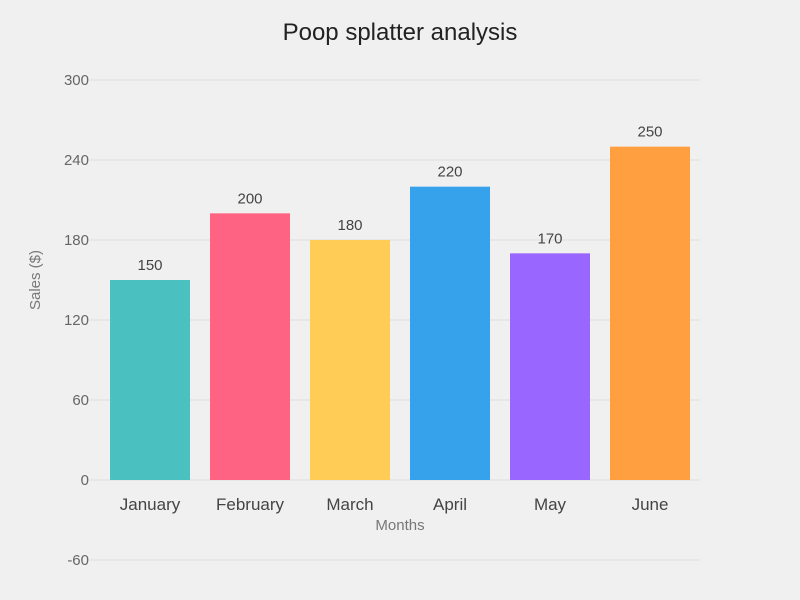  Describe the element at coordinates (550, 504) in the screenshot. I see `x-tick-label: May` at that location.